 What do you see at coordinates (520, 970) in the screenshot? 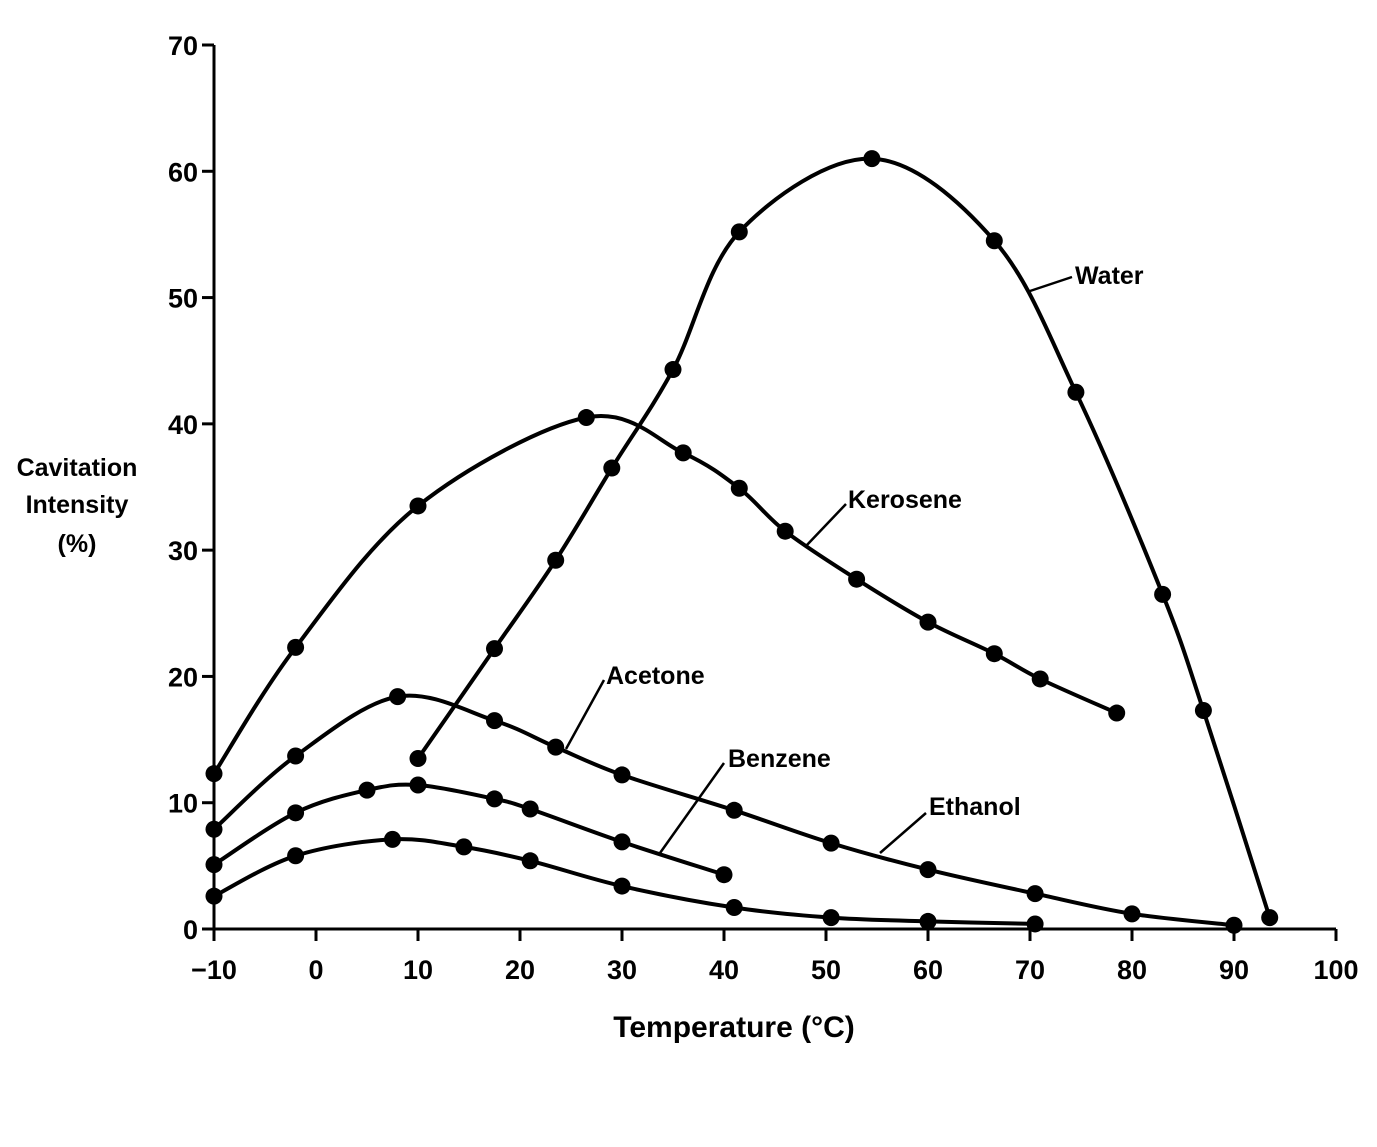
I see `x-tick-label: 20` at bounding box center [520, 970].